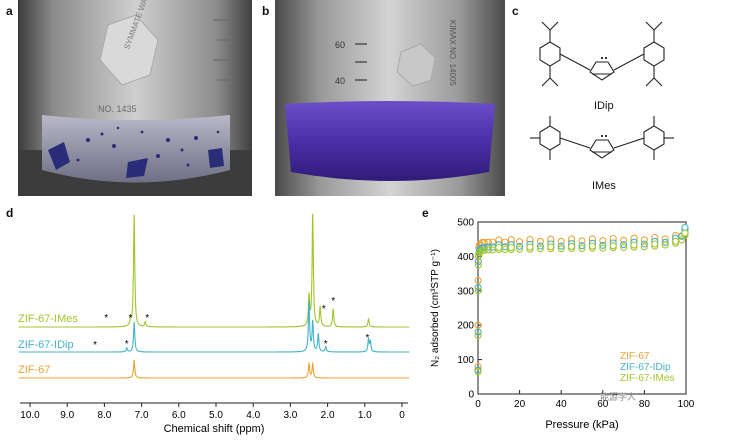 The image size is (754, 446). Describe the element at coordinates (216, 415) in the screenshot. I see `nmr-x-tick-label: 5.0` at that location.